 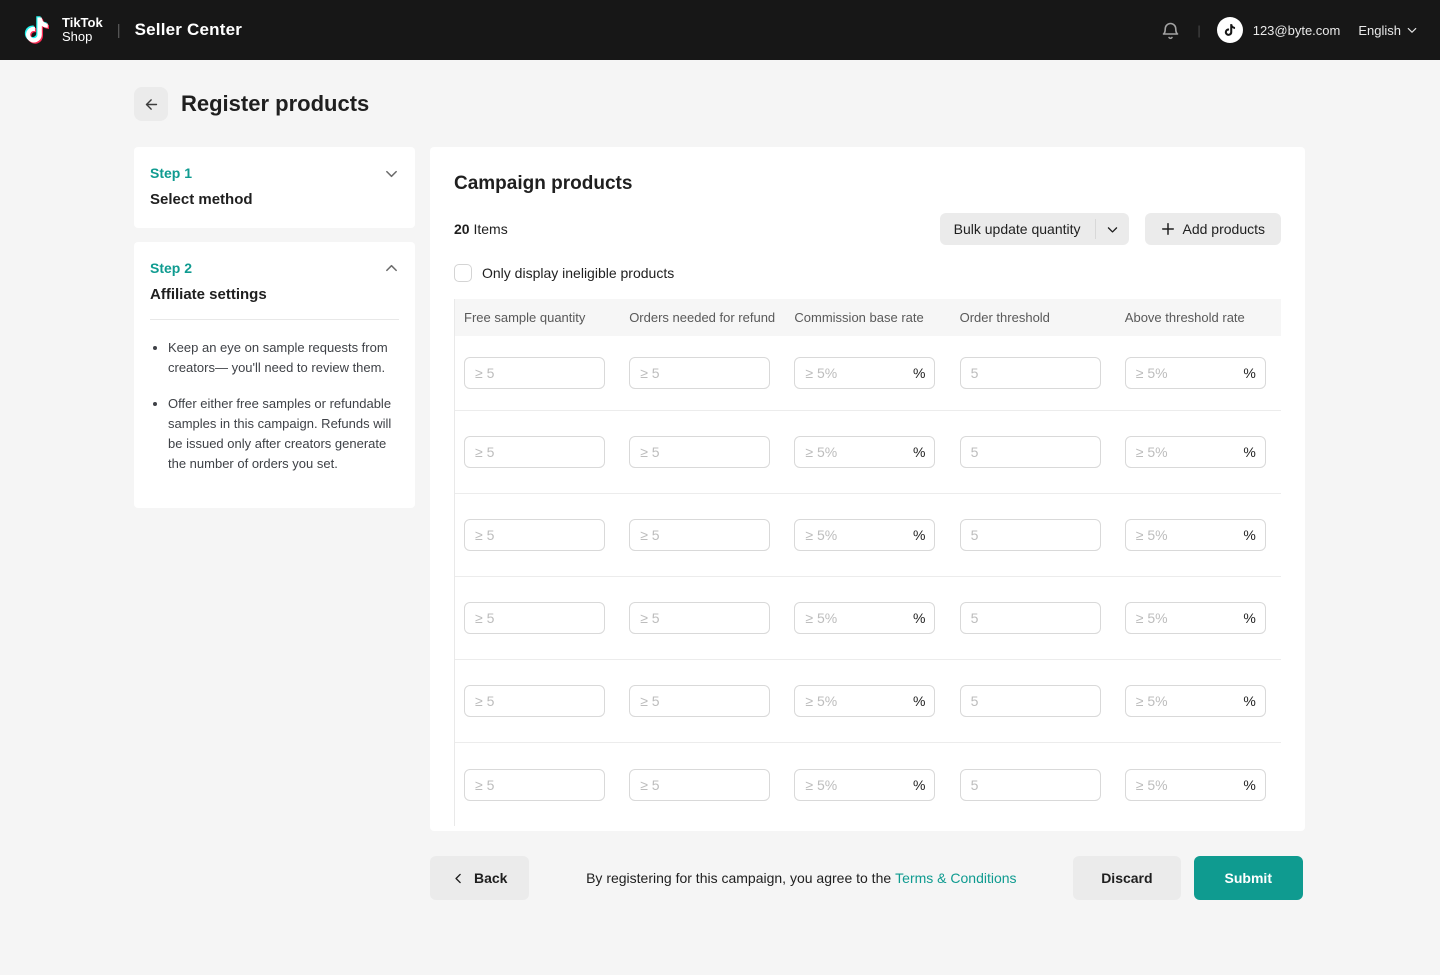 What do you see at coordinates (702, 317) in the screenshot?
I see `orders-needed-for-refund-column-header: Orders needed for refund` at bounding box center [702, 317].